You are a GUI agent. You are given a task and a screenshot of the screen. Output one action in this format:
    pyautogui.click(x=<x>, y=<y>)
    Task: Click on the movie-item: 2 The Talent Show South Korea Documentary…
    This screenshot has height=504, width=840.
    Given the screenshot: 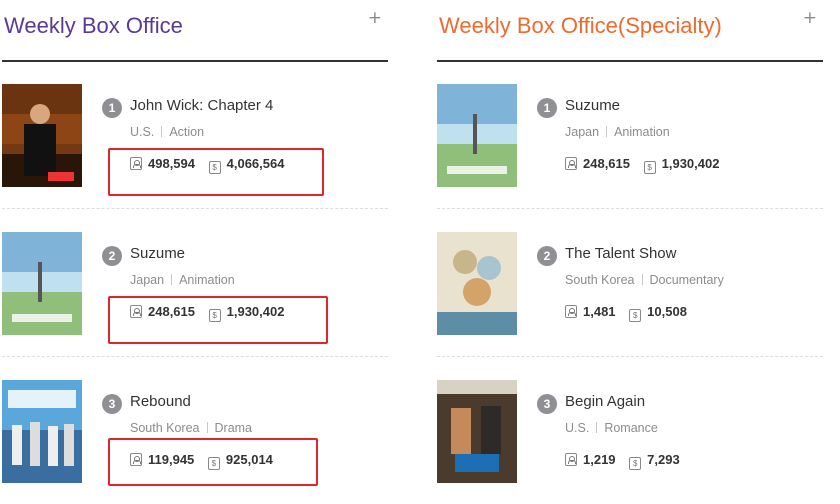 What is the action you would take?
    pyautogui.click(x=630, y=283)
    